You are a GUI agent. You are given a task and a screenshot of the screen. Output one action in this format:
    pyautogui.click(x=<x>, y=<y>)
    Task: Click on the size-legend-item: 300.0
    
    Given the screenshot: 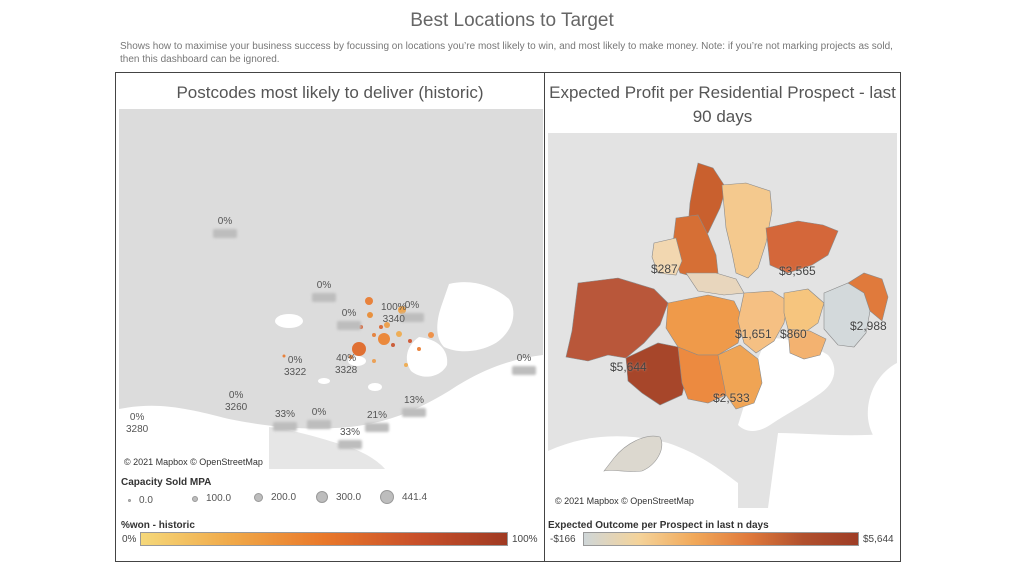 What is the action you would take?
    pyautogui.click(x=338, y=497)
    